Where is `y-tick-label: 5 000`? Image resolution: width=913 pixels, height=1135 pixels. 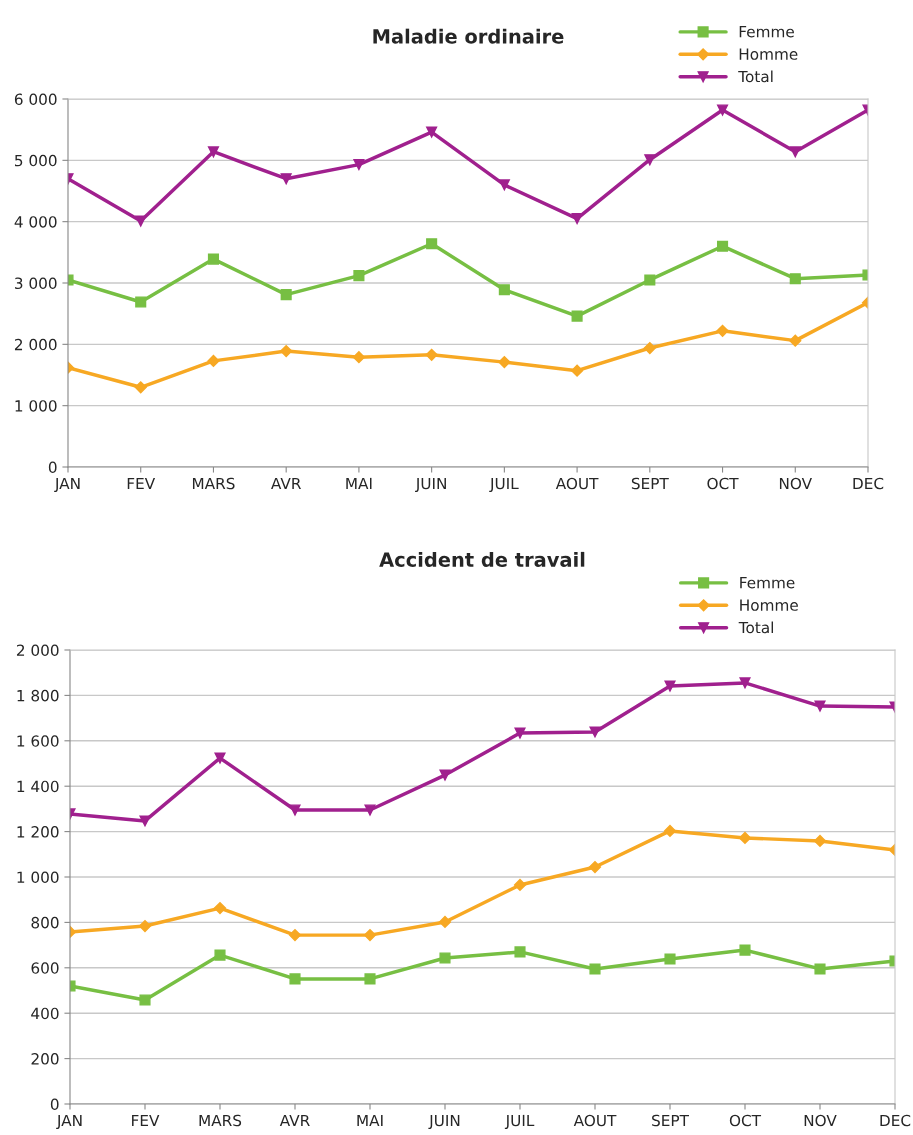 y-tick-label: 5 000 is located at coordinates (36, 160).